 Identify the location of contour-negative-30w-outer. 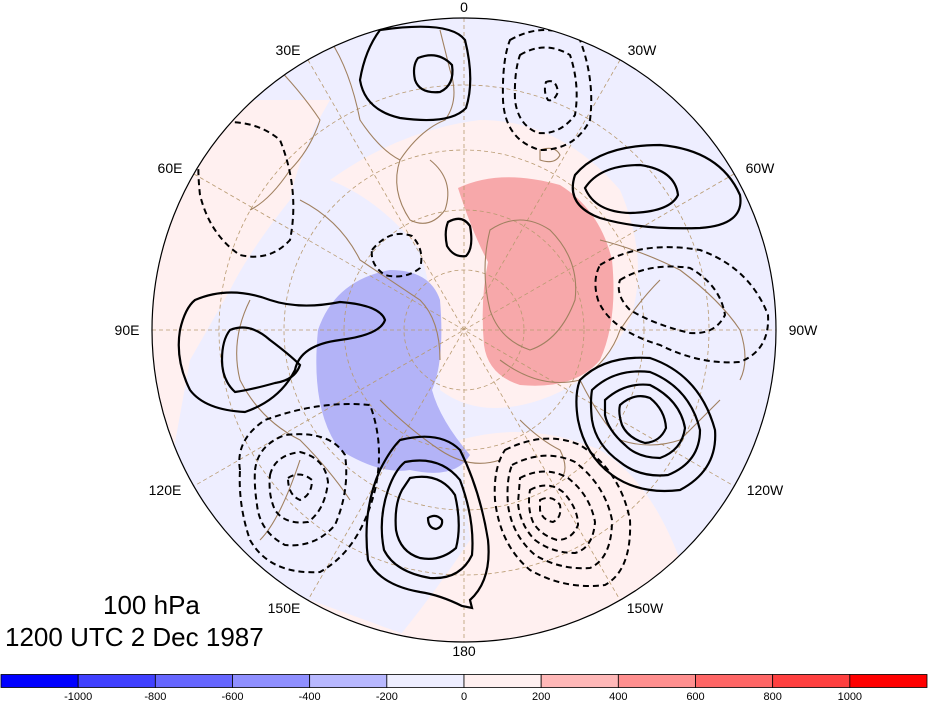
(547, 90).